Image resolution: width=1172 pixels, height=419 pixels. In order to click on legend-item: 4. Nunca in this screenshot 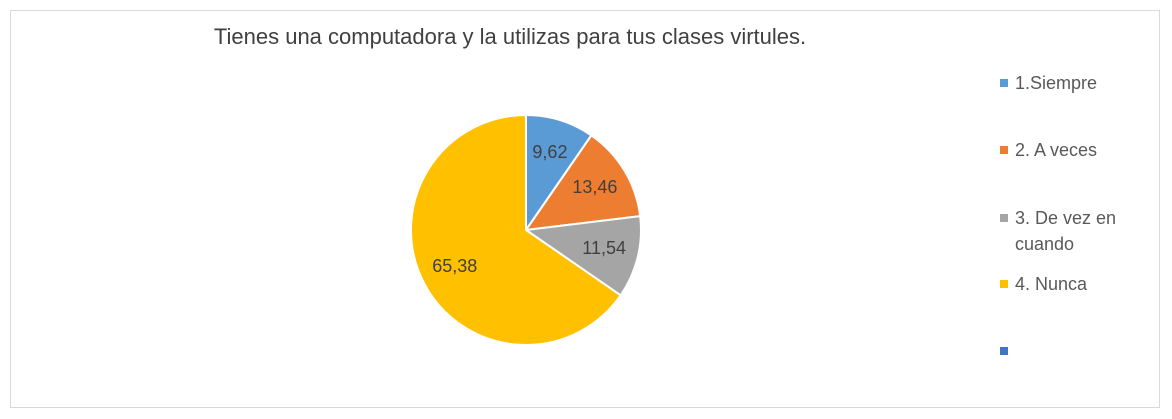, I will do `click(1070, 284)`.